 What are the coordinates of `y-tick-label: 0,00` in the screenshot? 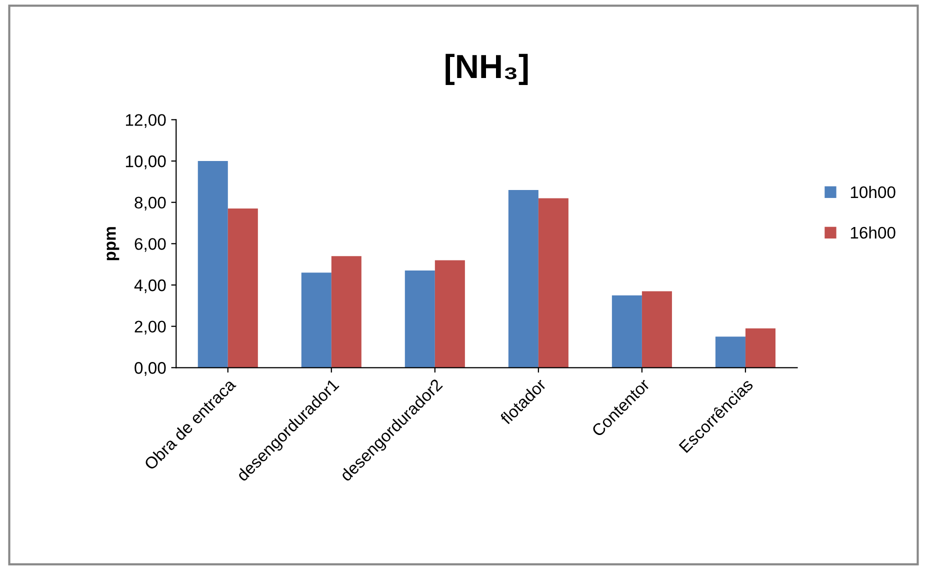 It's located at (150, 369).